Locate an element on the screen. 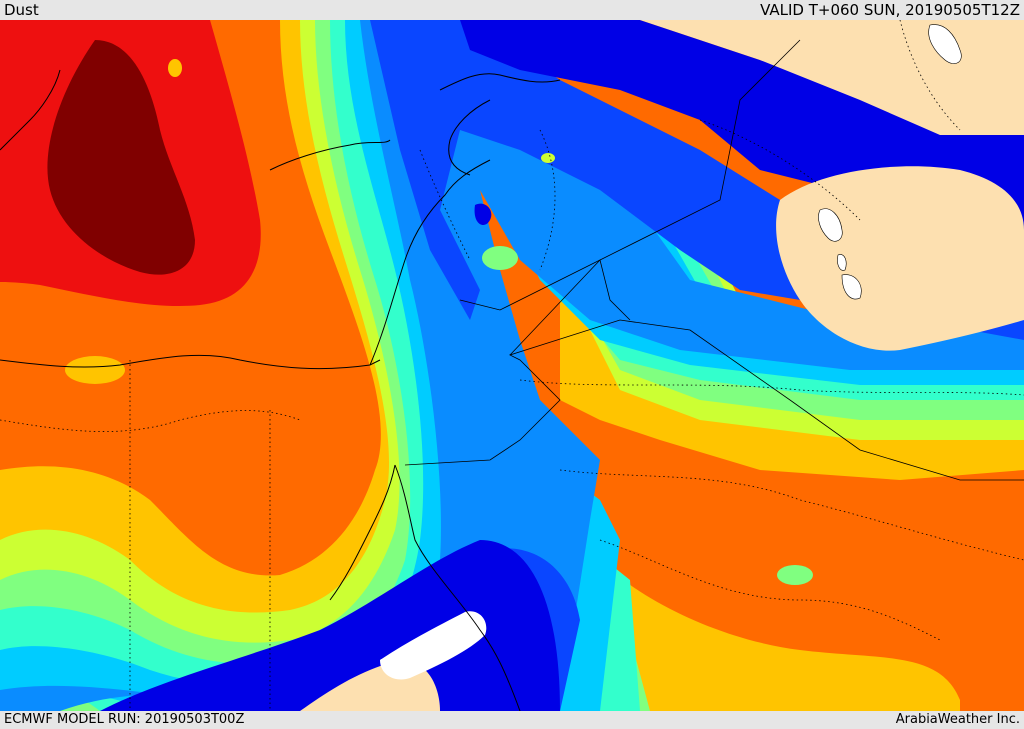 This screenshot has height=729, width=1024. dust-layer-dark-red is located at coordinates (121, 157).